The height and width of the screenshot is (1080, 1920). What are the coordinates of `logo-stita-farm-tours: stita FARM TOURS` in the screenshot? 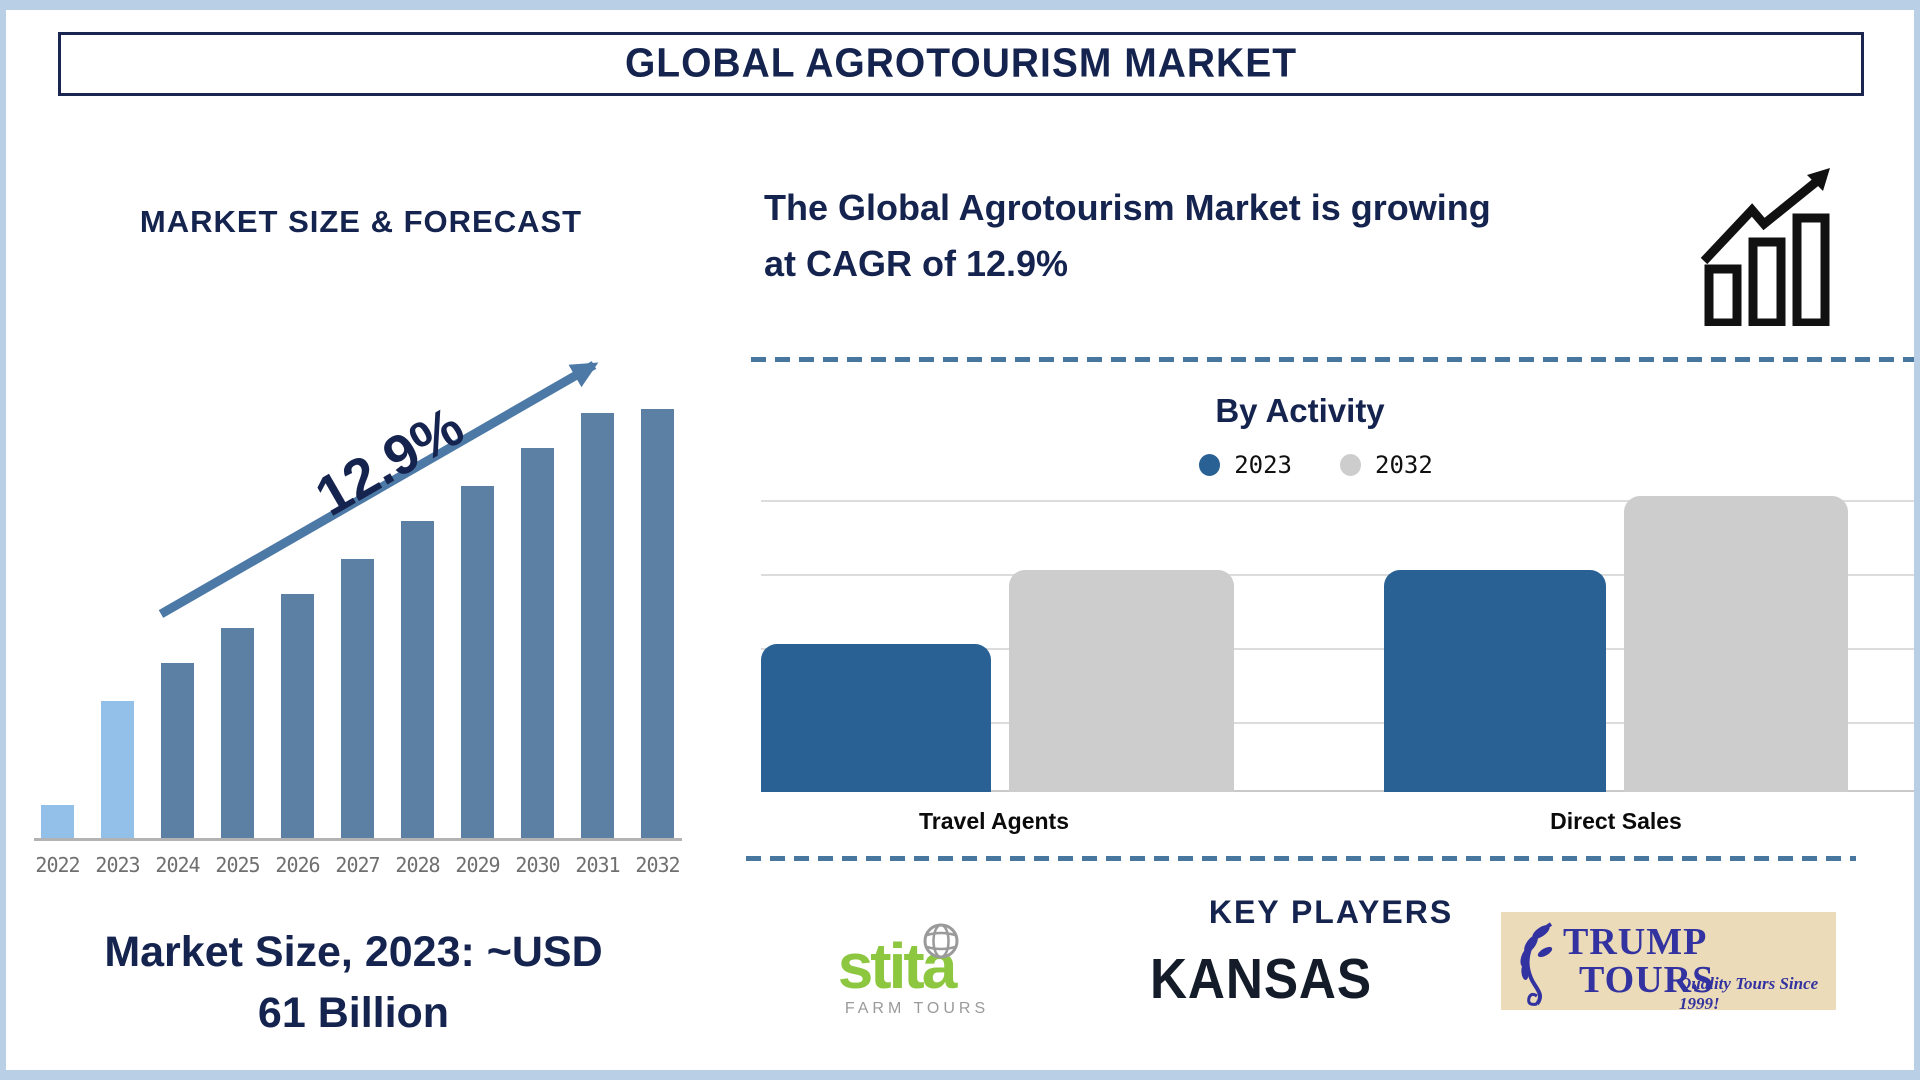 It's located at (896, 970).